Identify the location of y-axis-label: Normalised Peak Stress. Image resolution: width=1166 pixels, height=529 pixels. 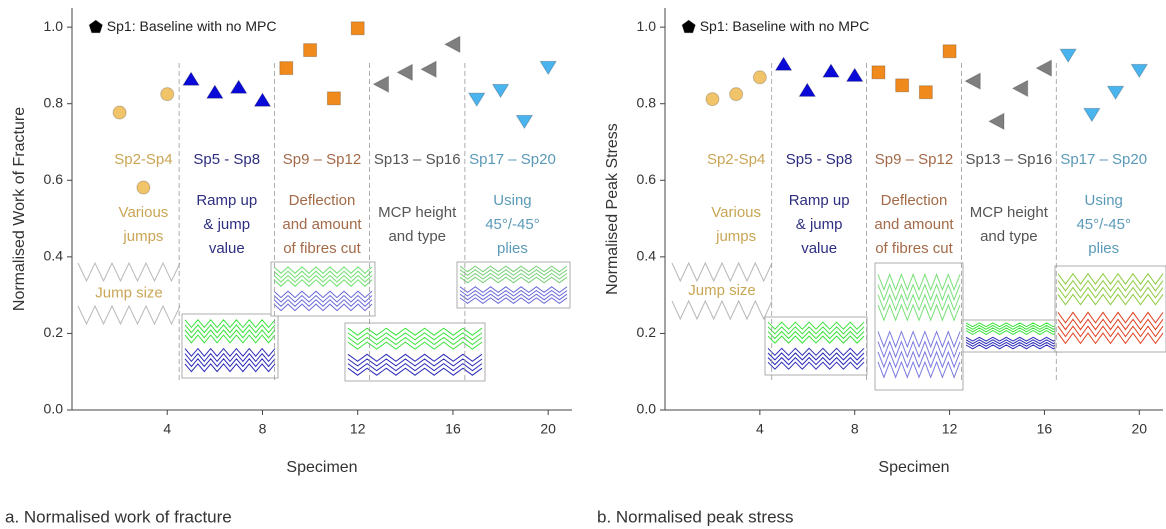
(612, 209).